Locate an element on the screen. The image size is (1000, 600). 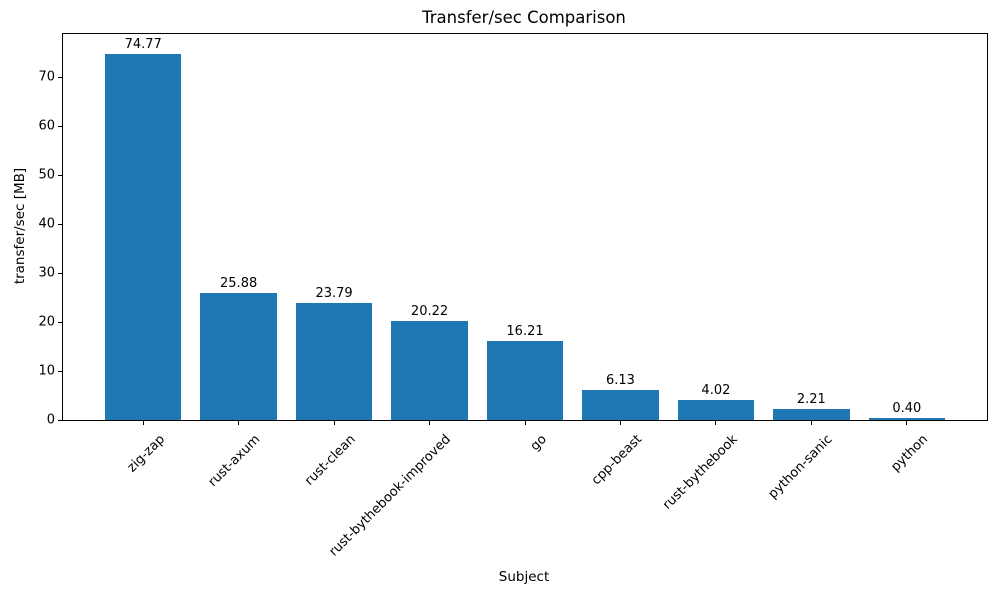
y-tick-label: 20 is located at coordinates (46, 322).